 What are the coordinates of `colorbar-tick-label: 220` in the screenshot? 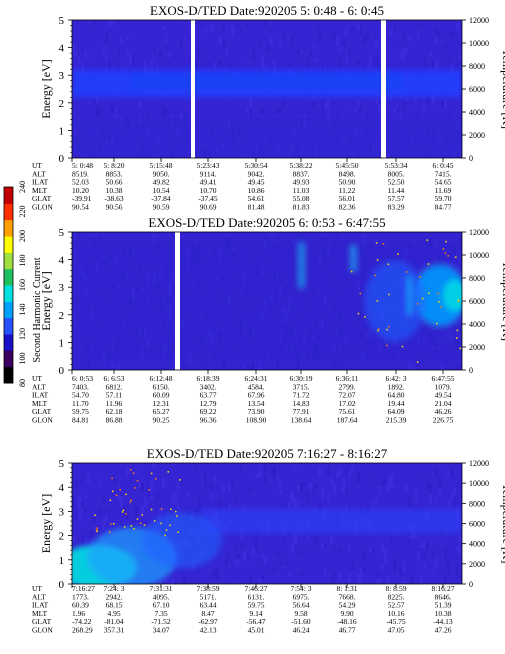 It's located at (22, 212).